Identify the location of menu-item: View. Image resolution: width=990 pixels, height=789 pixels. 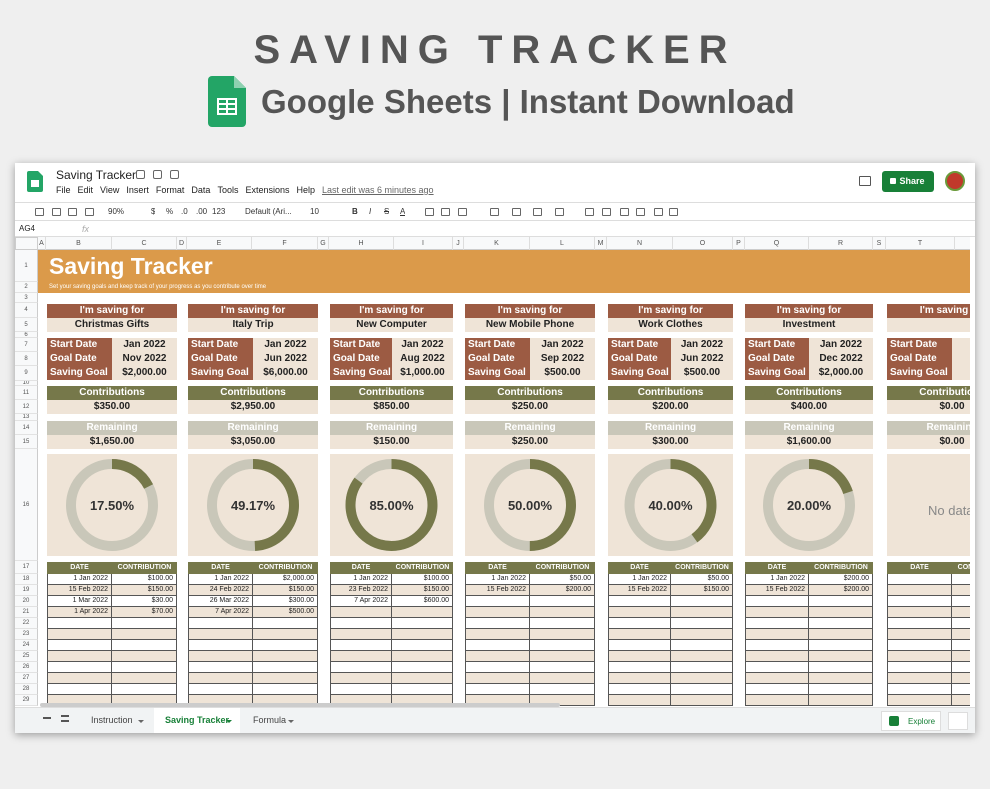
(110, 190).